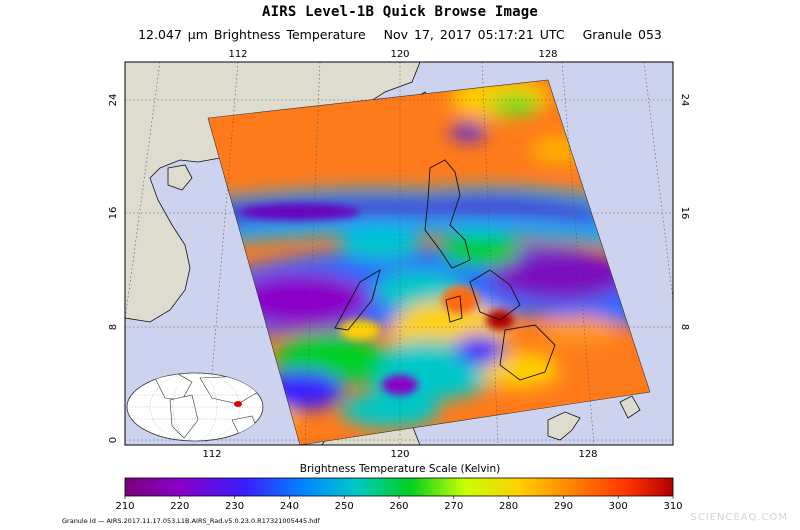 Image resolution: width=800 pixels, height=530 pixels. What do you see at coordinates (564, 426) in the screenshot?
I see `sulawesi-island` at bounding box center [564, 426].